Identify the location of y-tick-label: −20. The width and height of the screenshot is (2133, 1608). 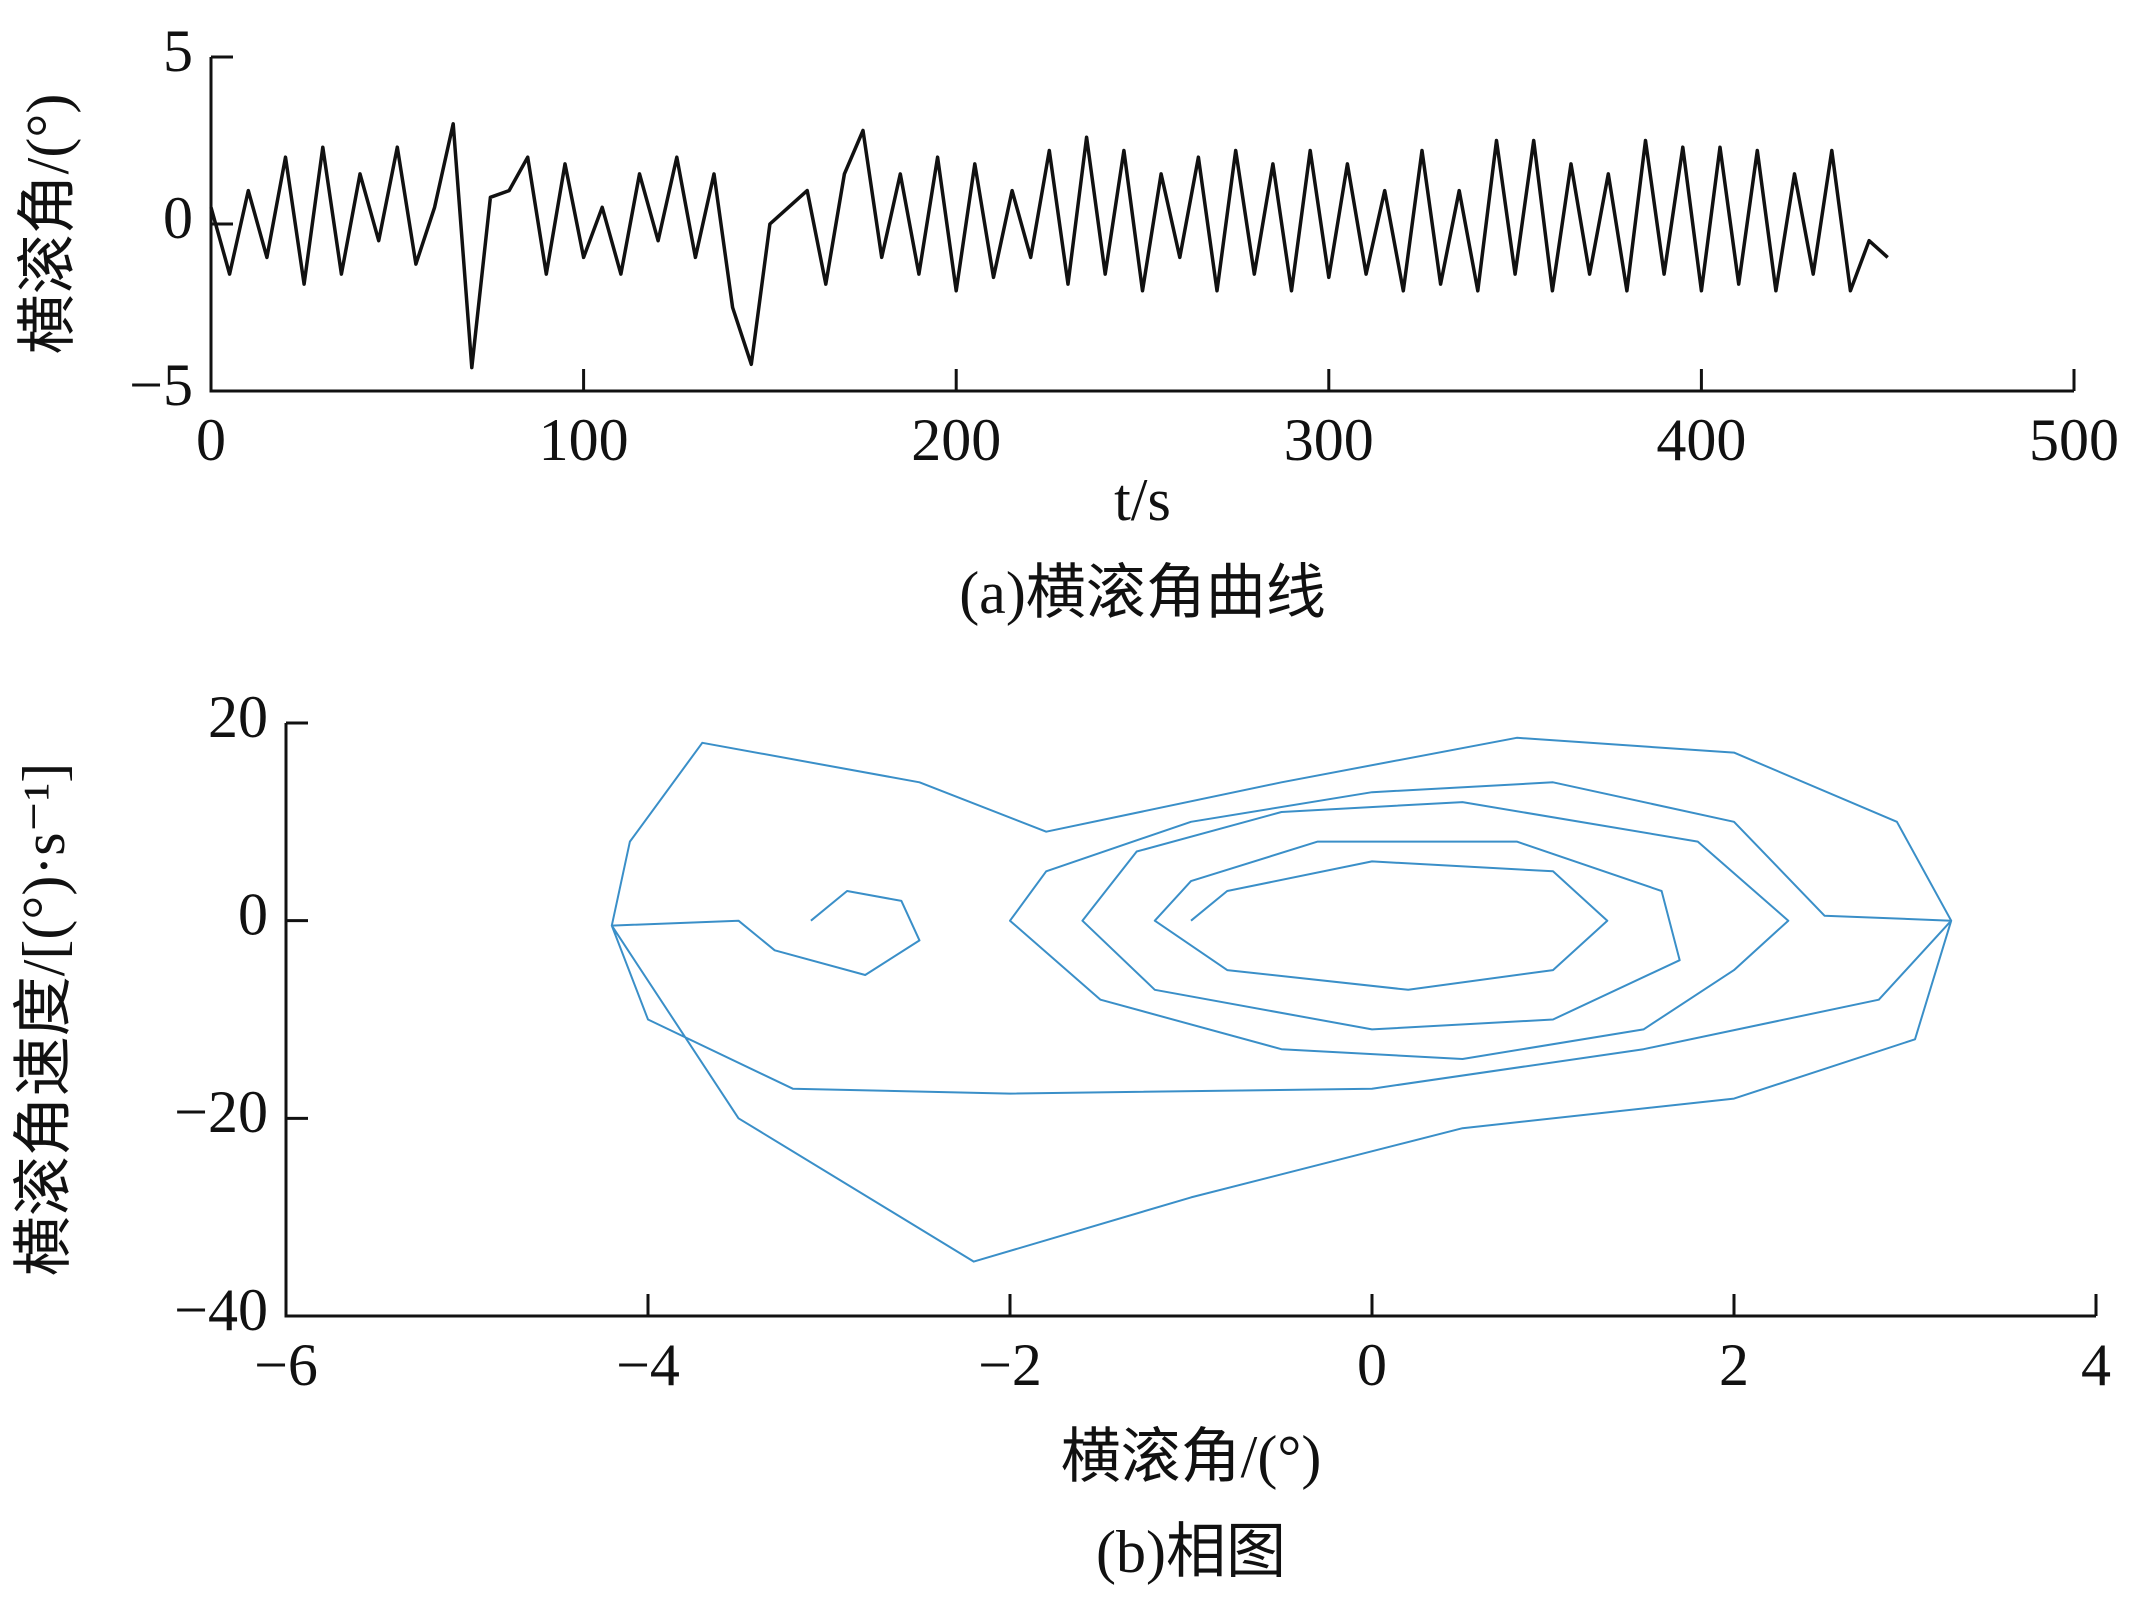
(221, 1112).